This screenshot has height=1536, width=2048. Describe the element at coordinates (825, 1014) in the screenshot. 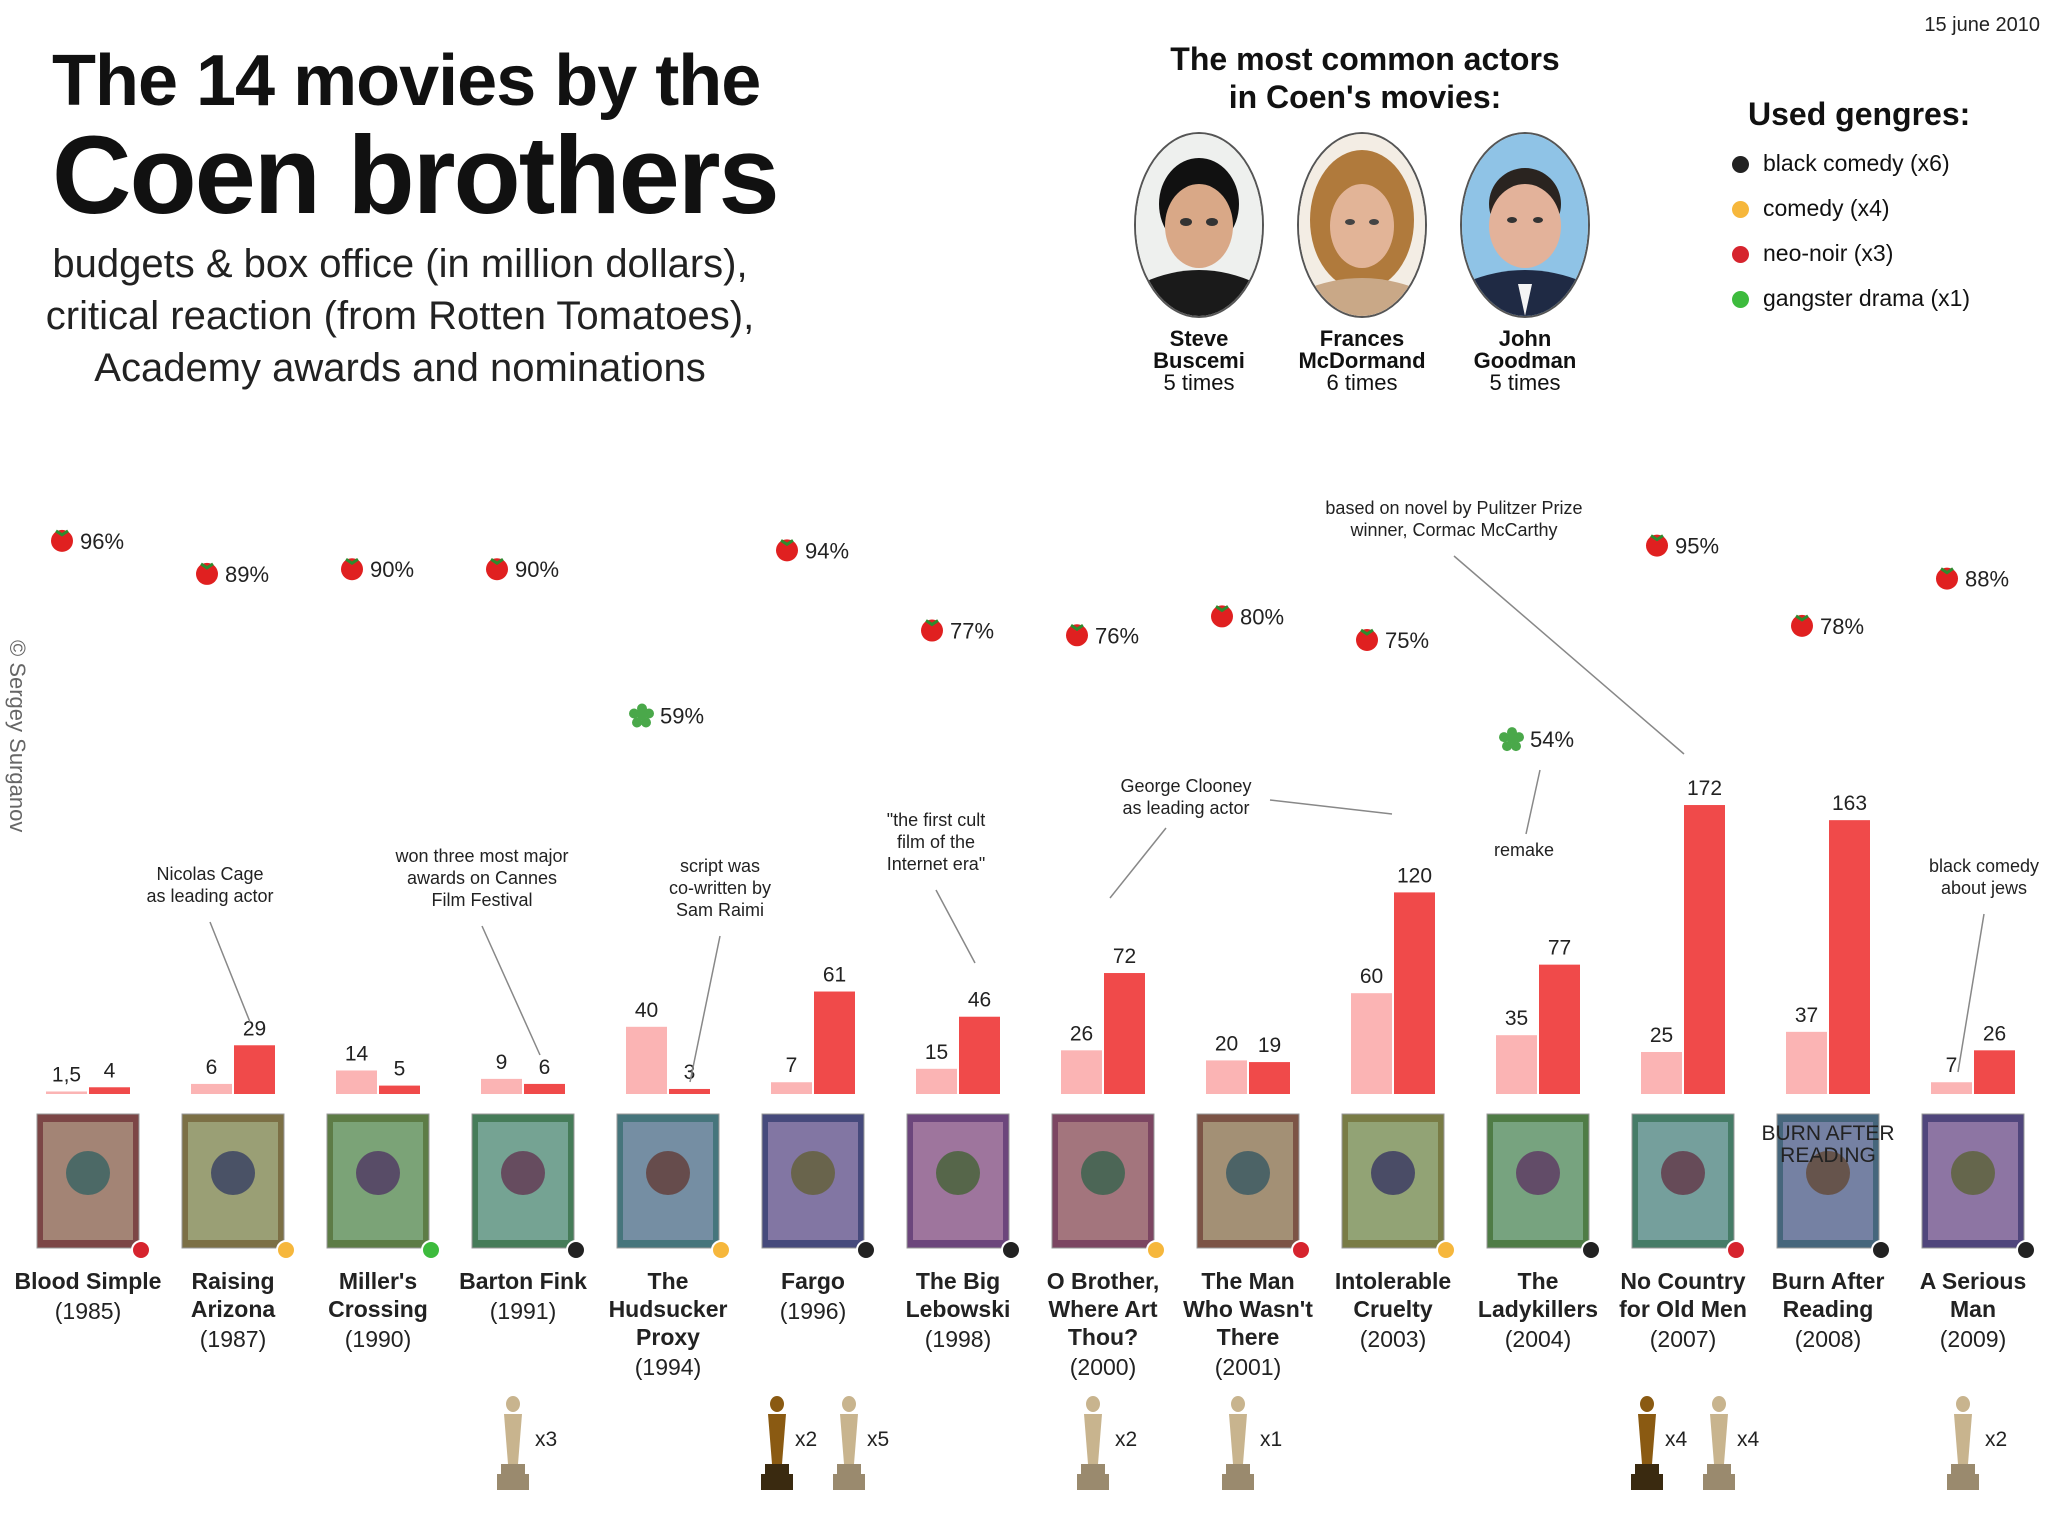

I see `movie-column: 7 61 94% Fargo (1996) x2 x5` at that location.